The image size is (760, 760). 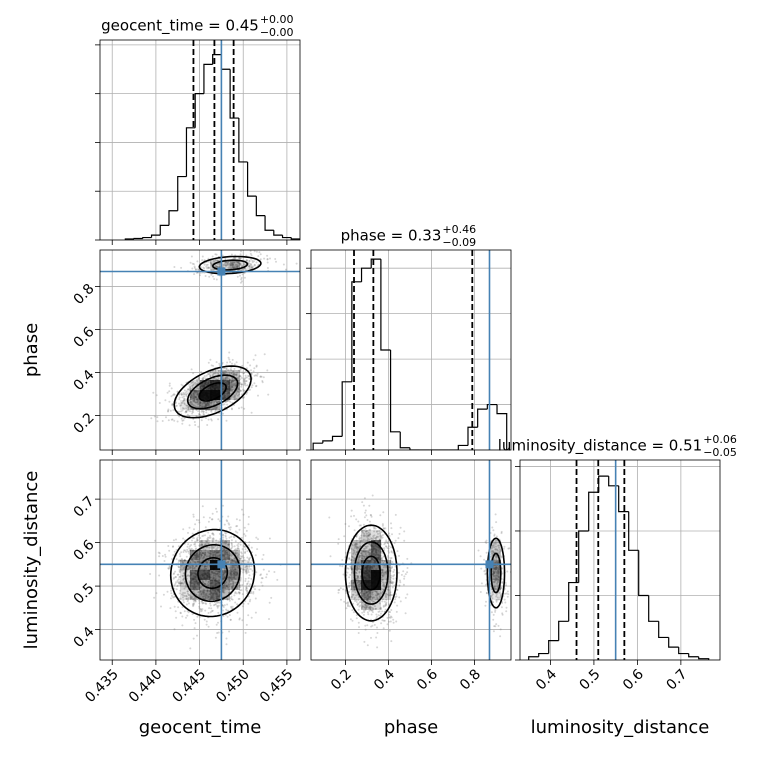 What do you see at coordinates (221, 271) in the screenshot?
I see `truth-marker` at bounding box center [221, 271].